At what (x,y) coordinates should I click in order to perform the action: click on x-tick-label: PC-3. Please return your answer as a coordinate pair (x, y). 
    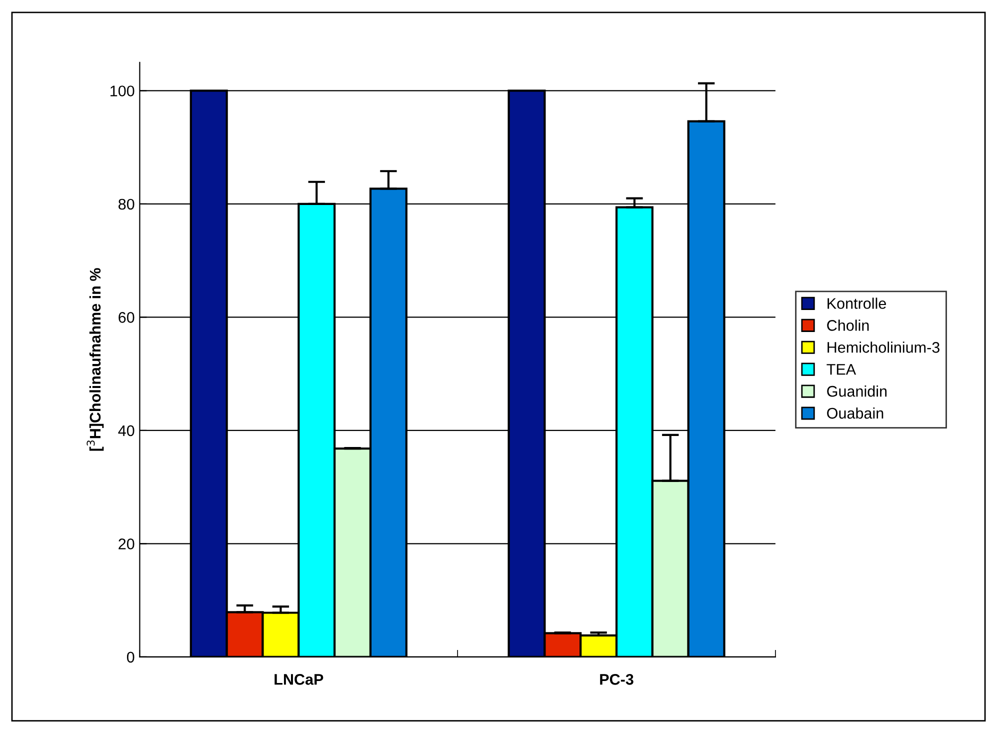
    Looking at the image, I should click on (617, 679).